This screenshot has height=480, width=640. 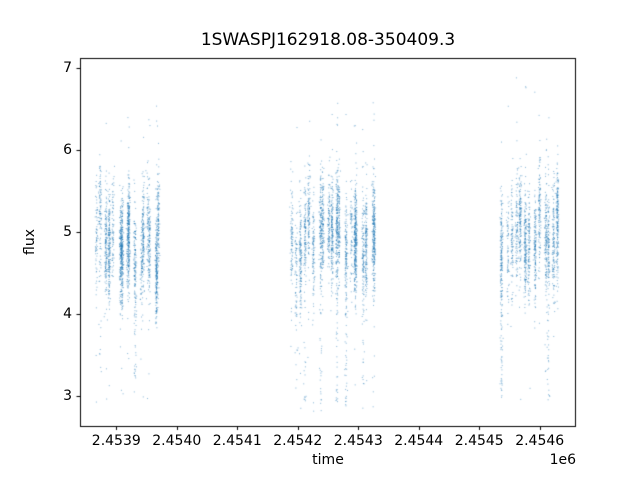 I want to click on x-tick-label: 2.4540, so click(x=177, y=441).